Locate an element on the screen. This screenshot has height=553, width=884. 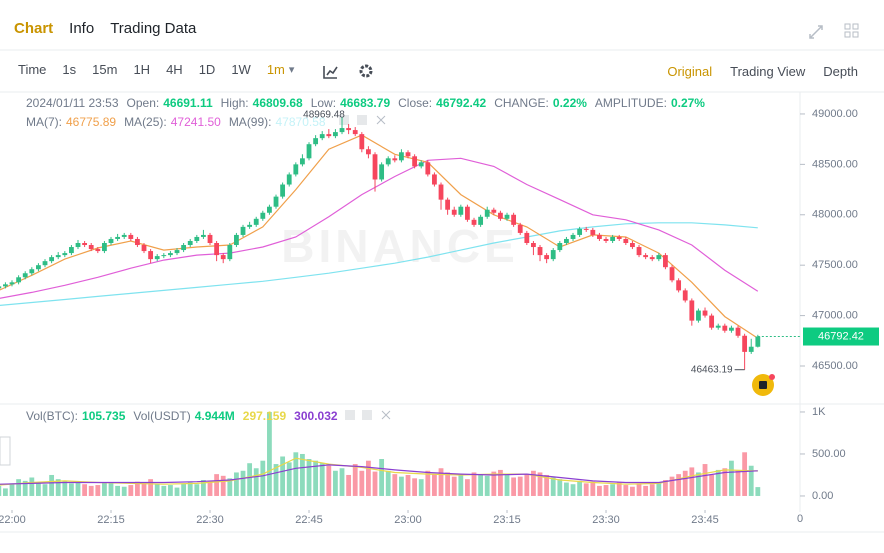
x-tick-label: 22:15 is located at coordinates (111, 520).